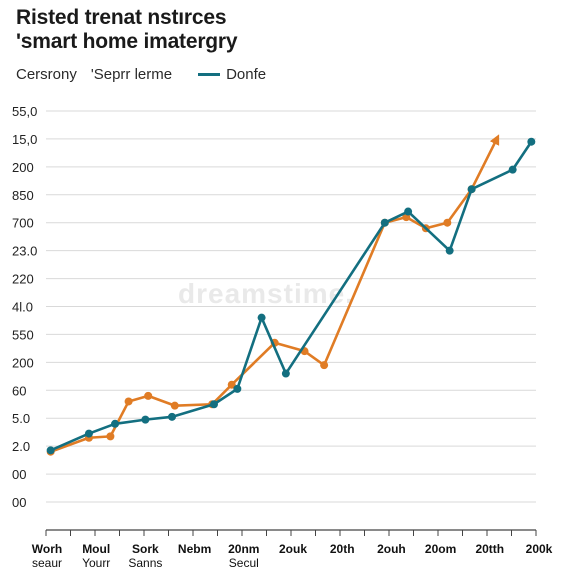 This screenshot has width=576, height=576. I want to click on x-tick-label: 2ouh, so click(391, 549).